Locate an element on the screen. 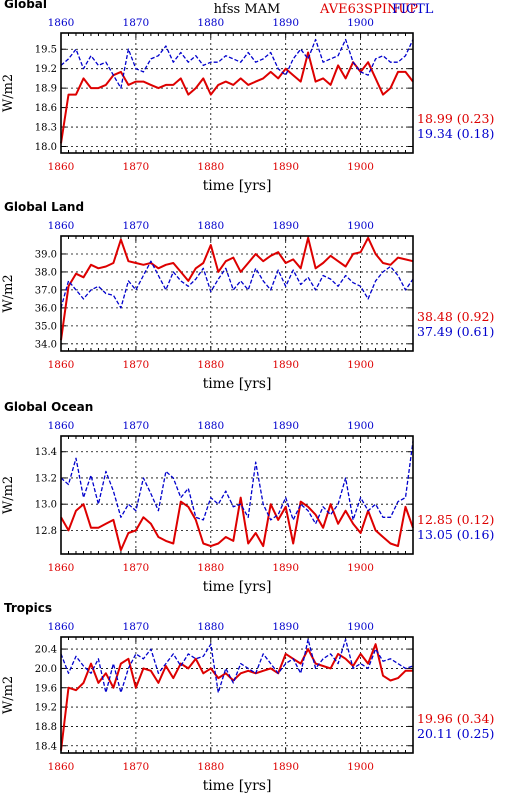  y-tick-label: 18.0 is located at coordinates (46, 147).